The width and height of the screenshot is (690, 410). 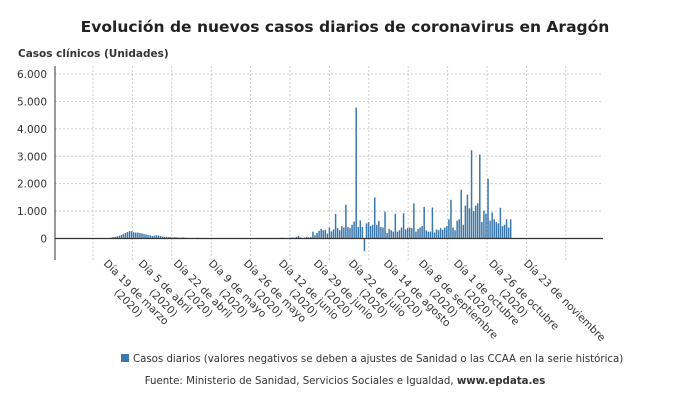 I want to click on y-tick-label: 1.000, so click(x=32, y=212).